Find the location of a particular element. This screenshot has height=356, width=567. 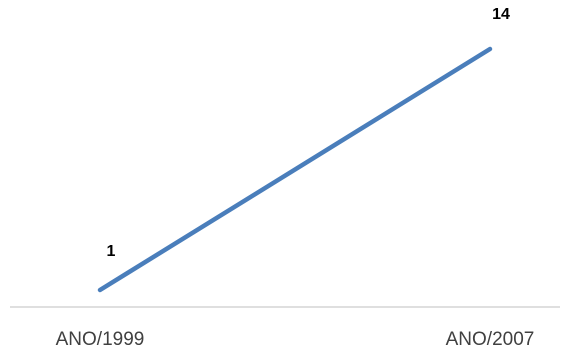

x-tick-label-0: ANO/1999 is located at coordinates (100, 339).